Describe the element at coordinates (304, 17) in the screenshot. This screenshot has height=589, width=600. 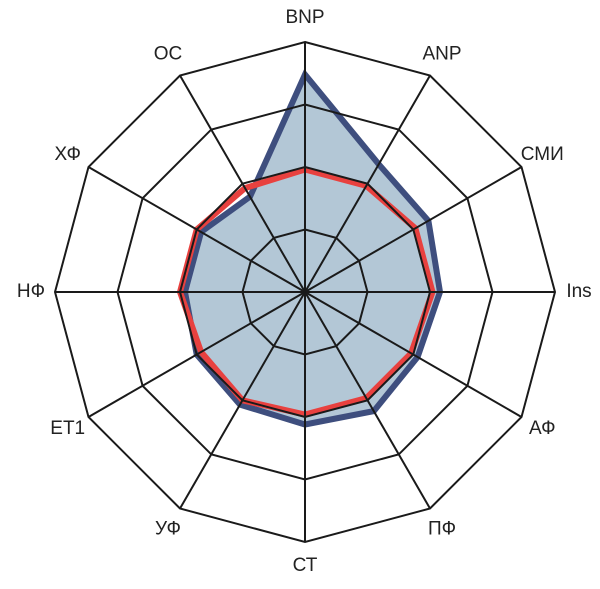
I see `axis-label: BNP` at that location.